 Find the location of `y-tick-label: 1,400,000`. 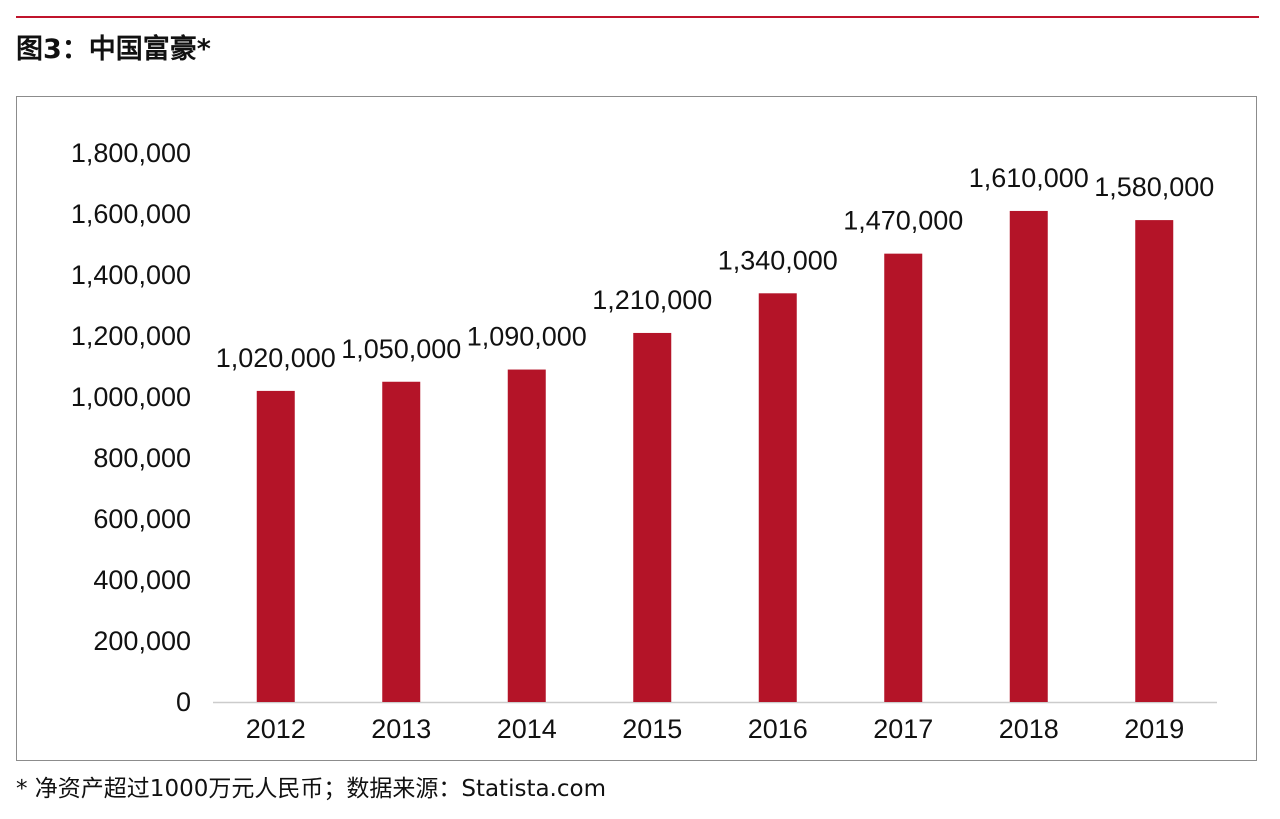

y-tick-label: 1,400,000 is located at coordinates (131, 275).